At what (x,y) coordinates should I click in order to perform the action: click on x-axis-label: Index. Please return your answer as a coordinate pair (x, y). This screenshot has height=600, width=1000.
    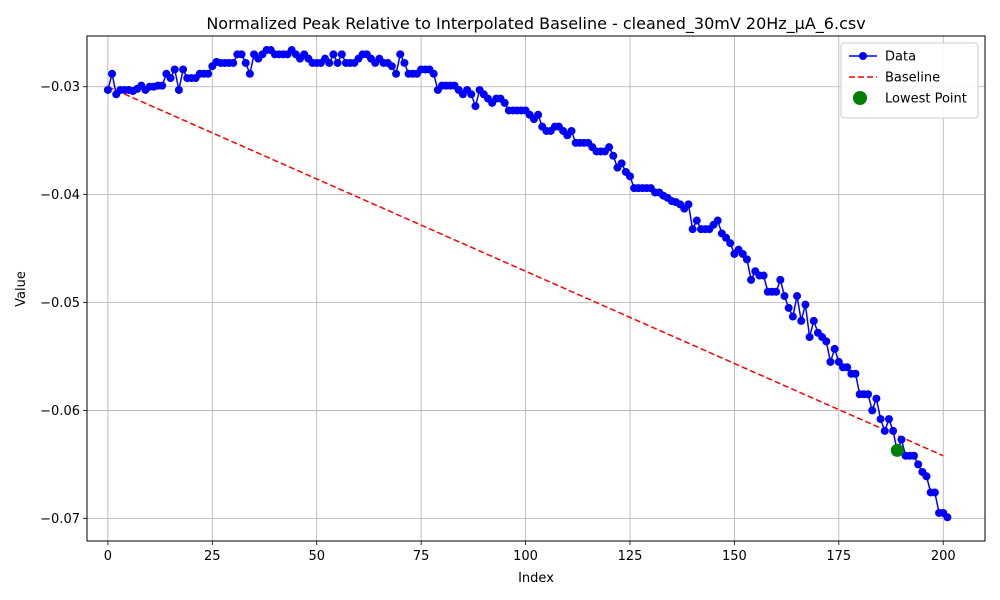
    Looking at the image, I should click on (536, 578).